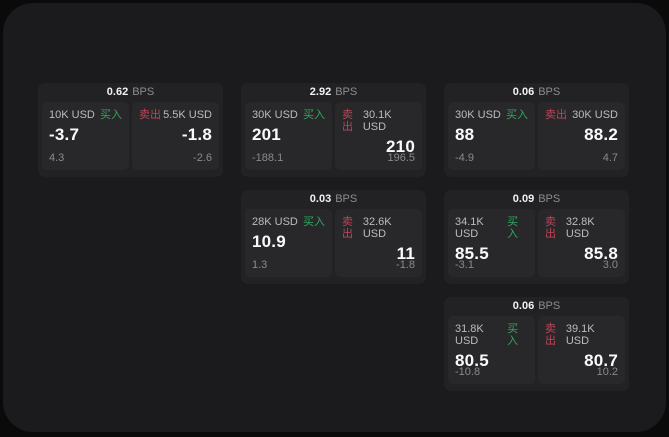  What do you see at coordinates (130, 92) in the screenshot?
I see `bps-header: 0.62 BPS` at bounding box center [130, 92].